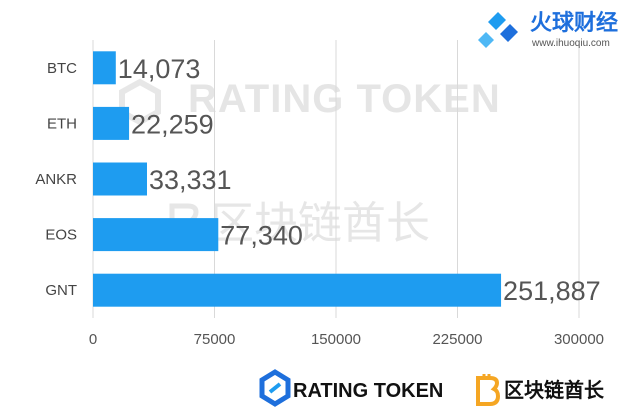  I want to click on chief-brand-text: 区块链酋长, so click(554, 390).